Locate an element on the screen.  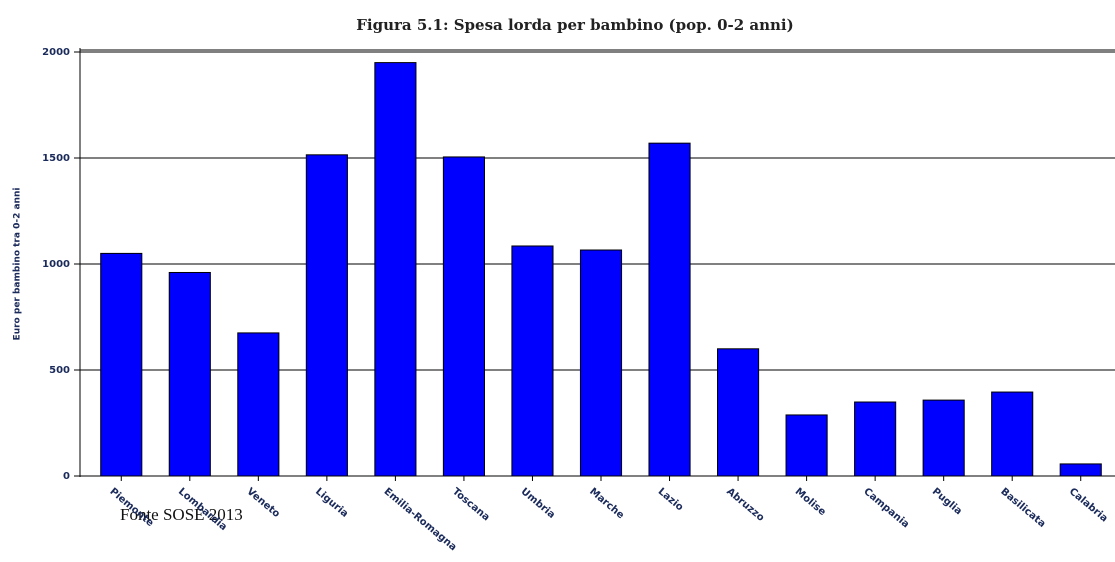
y-tick-label: 1500 is located at coordinates (56, 158).